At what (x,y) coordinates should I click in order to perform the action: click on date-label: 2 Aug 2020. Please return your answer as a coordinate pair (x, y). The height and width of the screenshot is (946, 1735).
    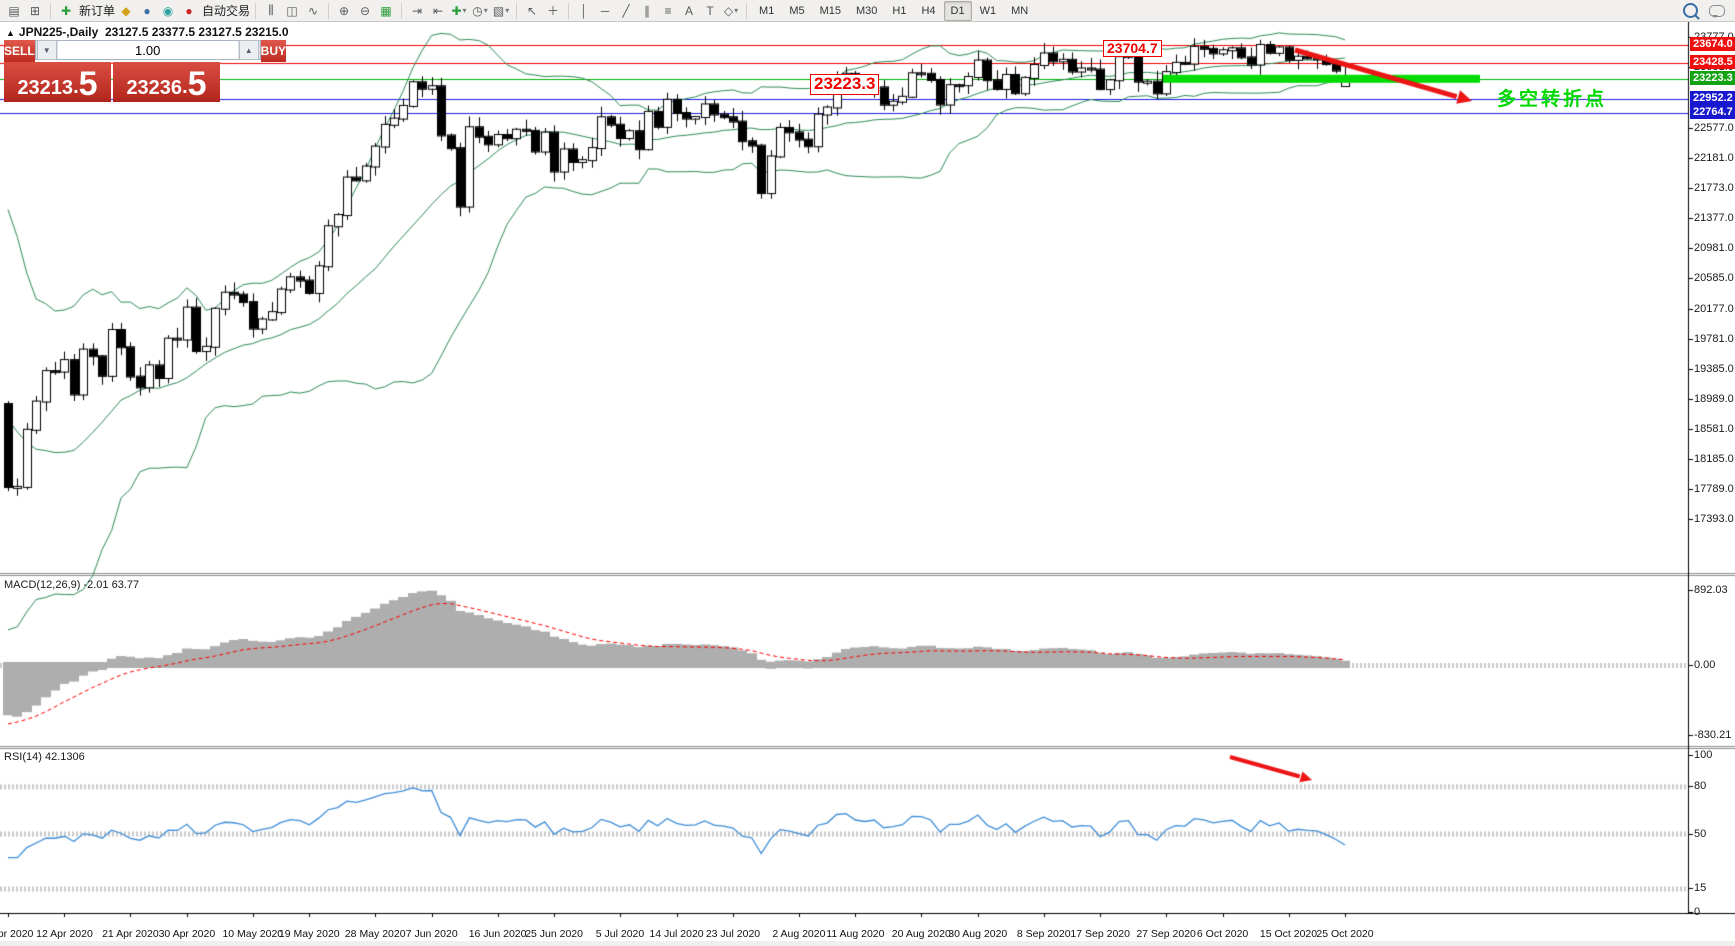
    Looking at the image, I should click on (799, 934).